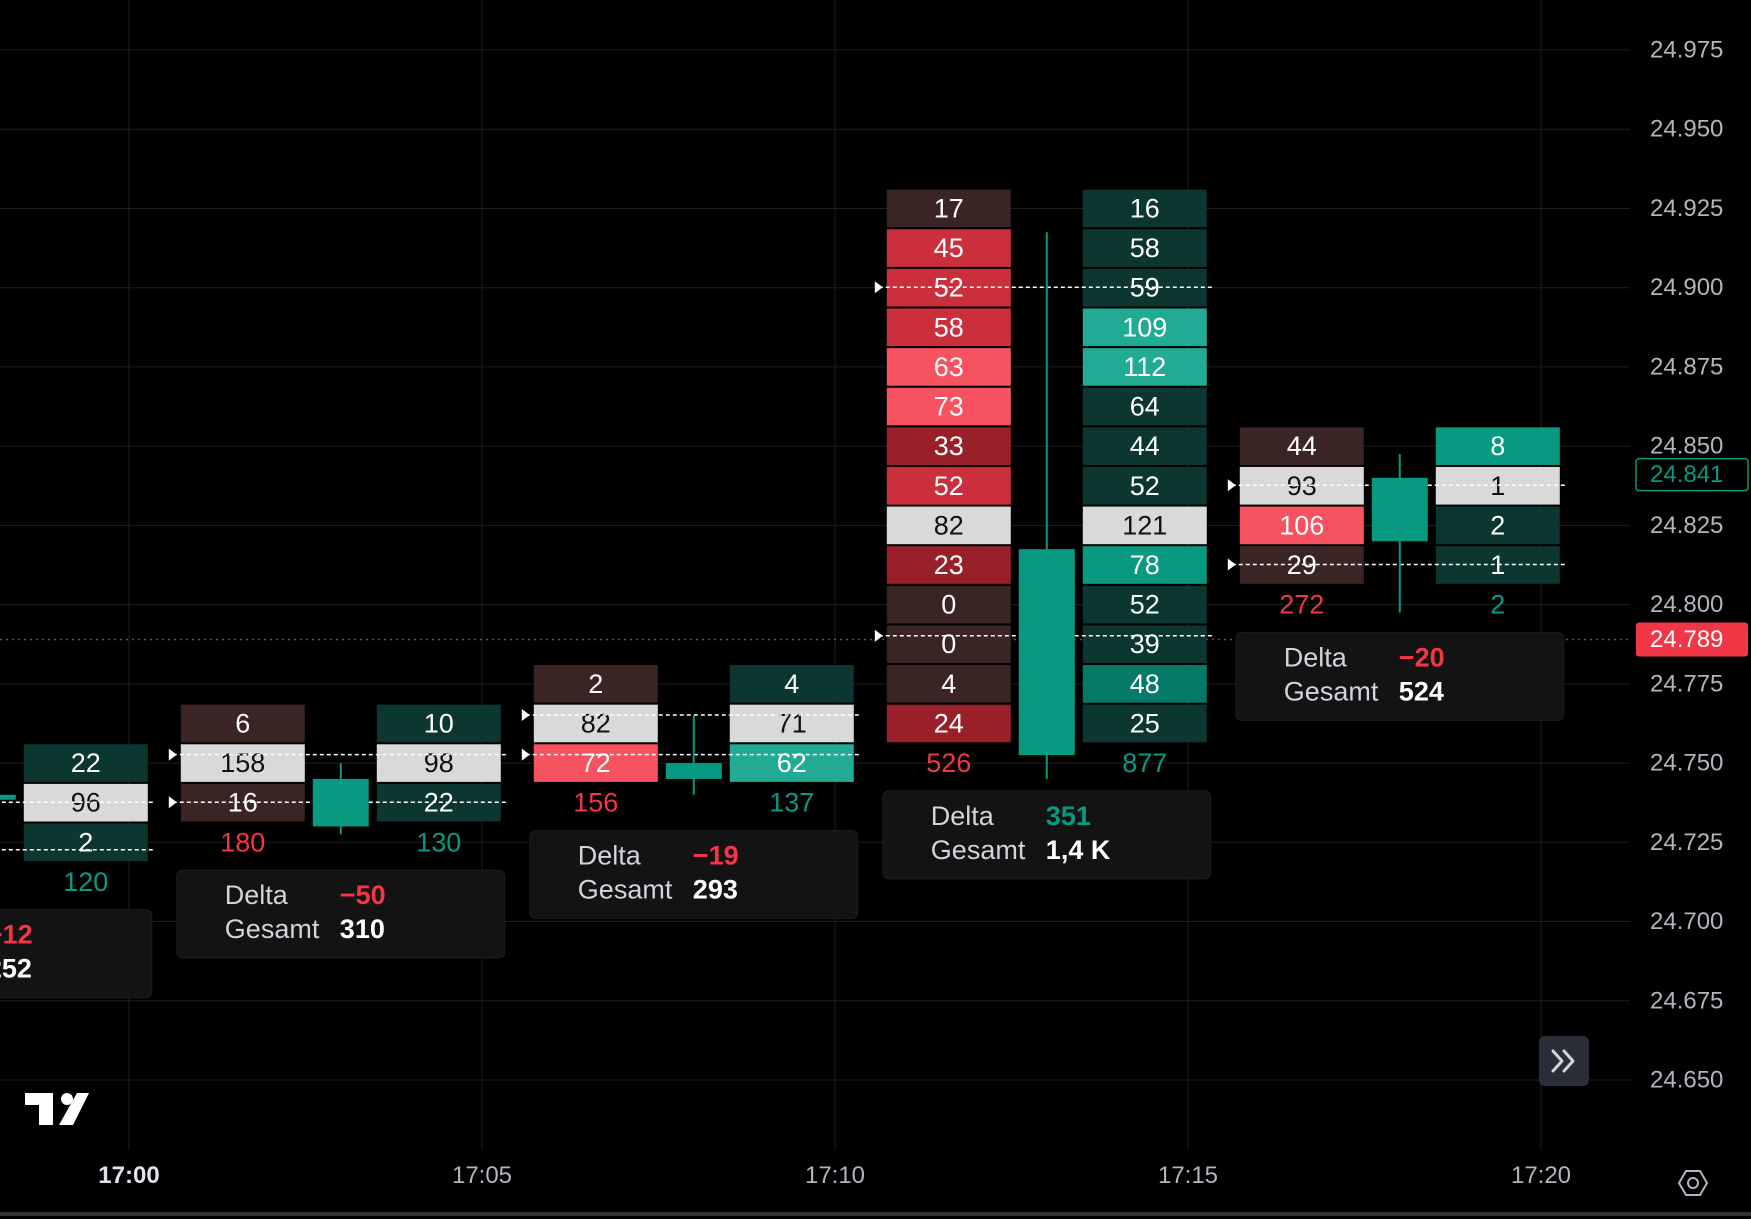 The image size is (1751, 1219). I want to click on buy-volume-label: 109, so click(1144, 327).